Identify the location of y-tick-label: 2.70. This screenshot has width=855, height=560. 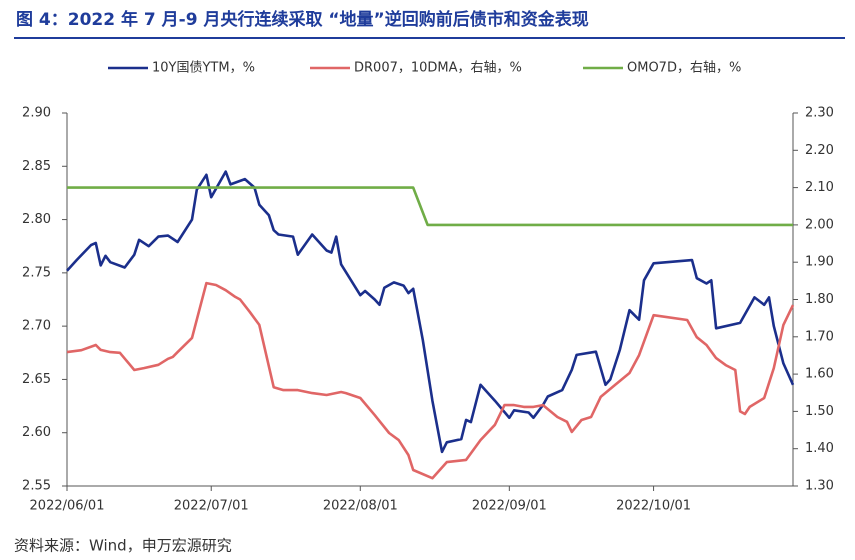
(36, 326).